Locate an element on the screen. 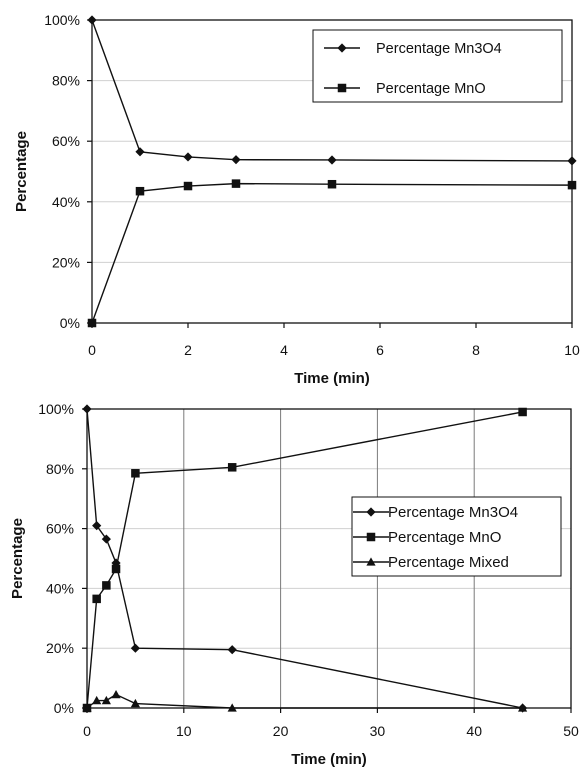 The width and height of the screenshot is (583, 767). x-tick-label: 50 is located at coordinates (571, 731).